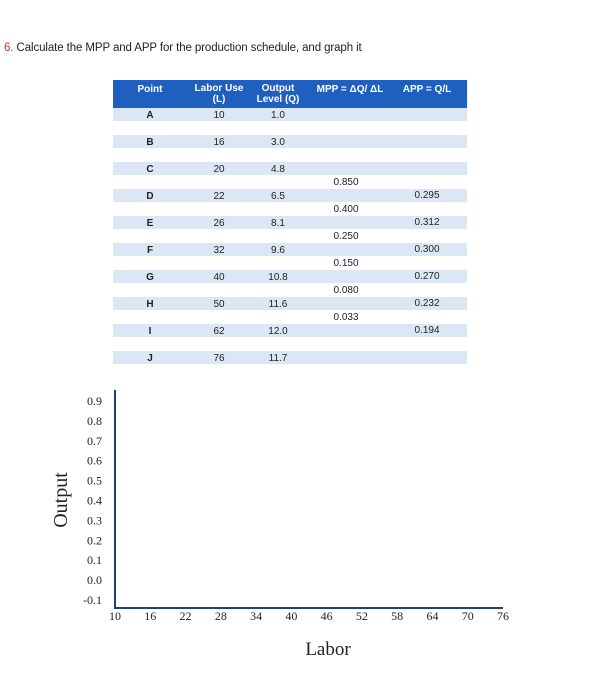 Image resolution: width=609 pixels, height=700 pixels. Describe the element at coordinates (278, 169) in the screenshot. I see `table-cell-output: 4.8` at that location.